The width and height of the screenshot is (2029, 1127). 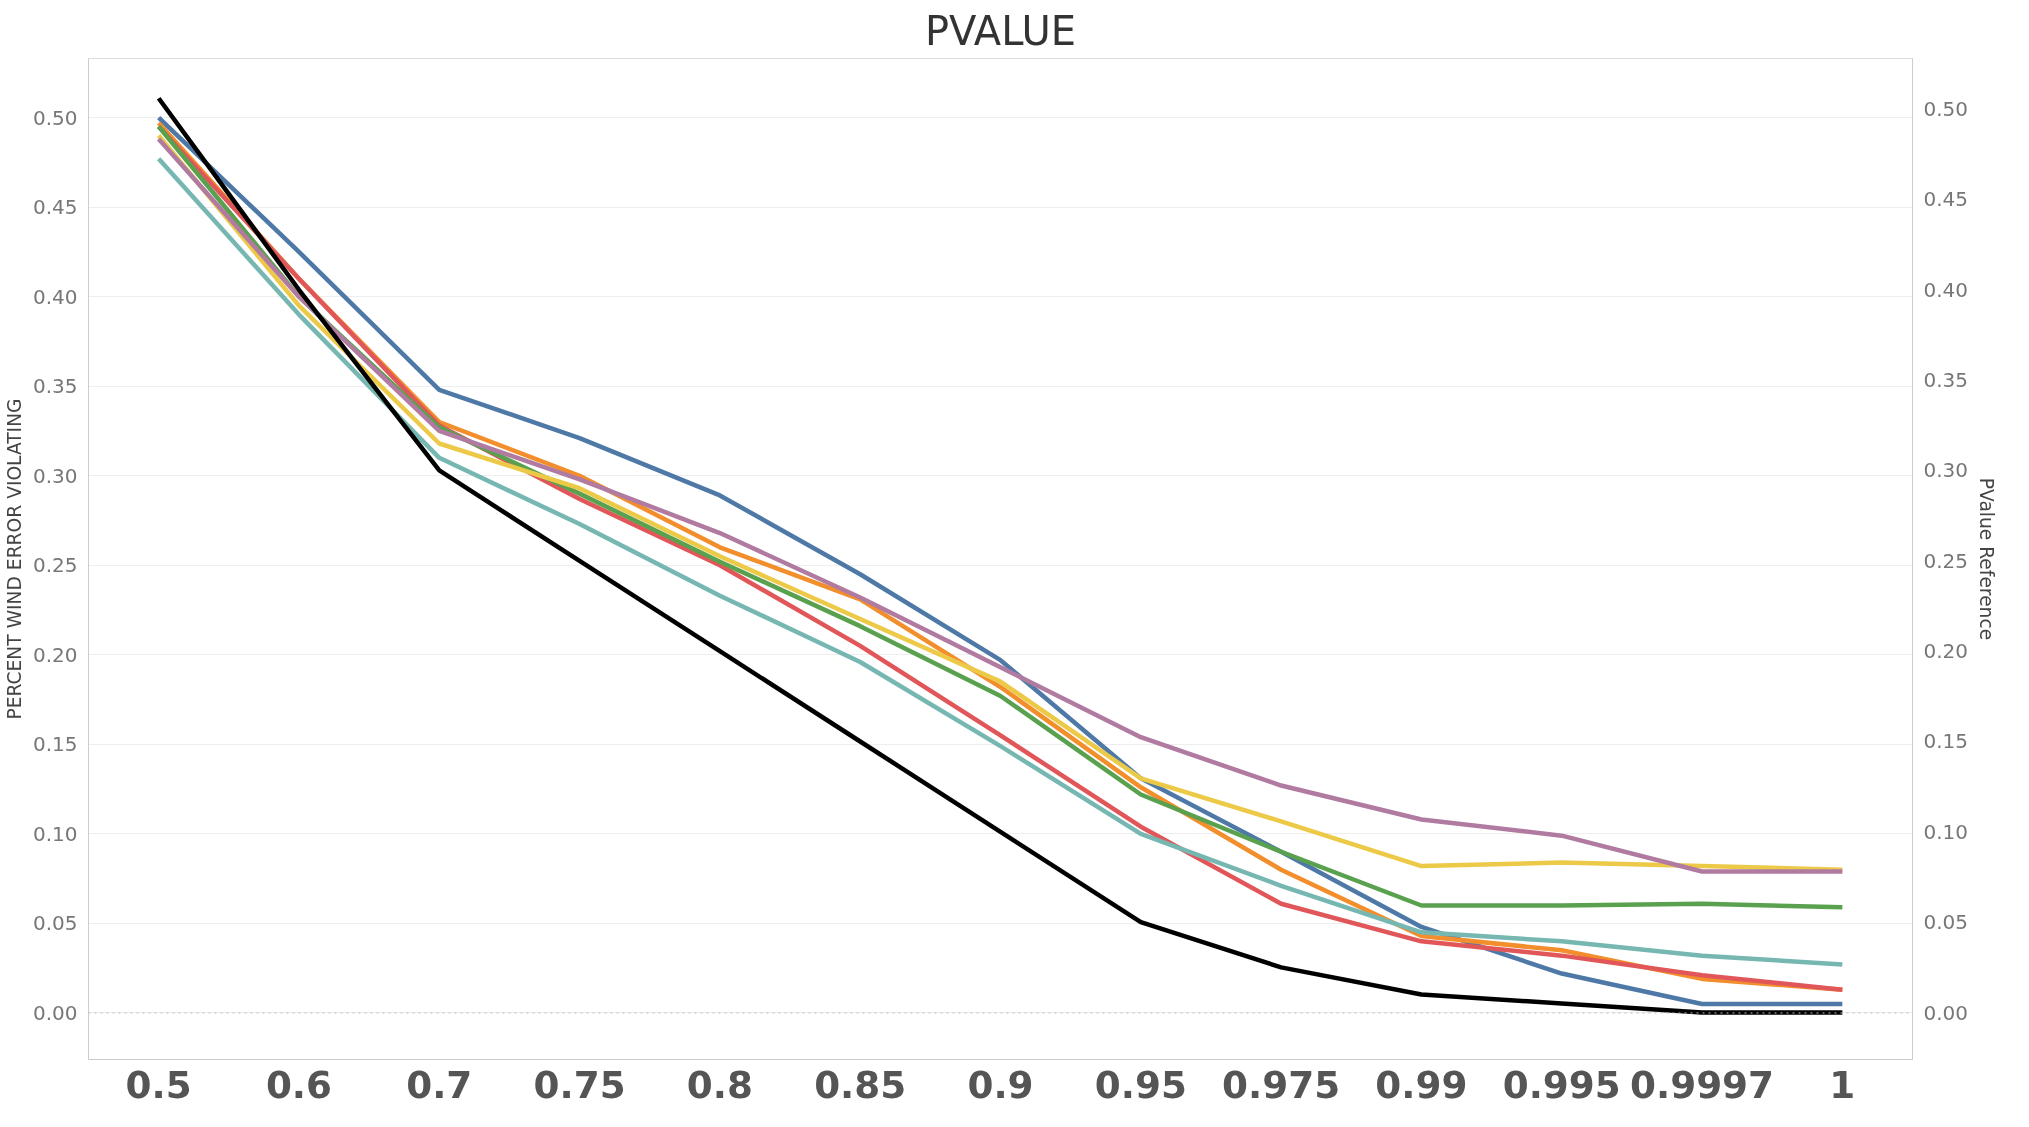 I want to click on y2-axis-title: PValue Reference, so click(x=1987, y=559).